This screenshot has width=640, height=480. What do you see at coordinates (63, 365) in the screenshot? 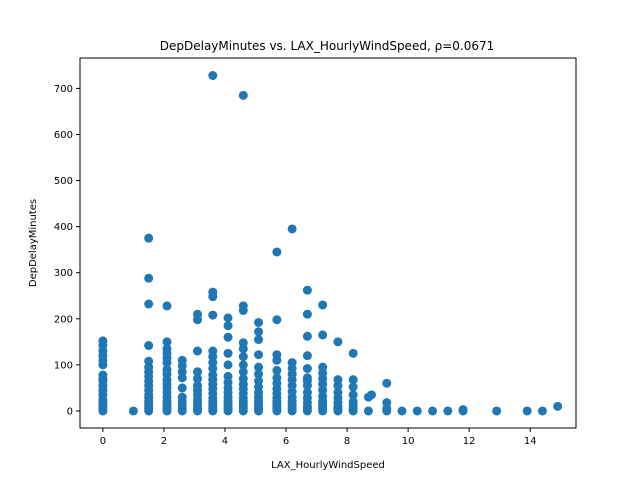
I see `y-tick-label: 100` at bounding box center [63, 365].